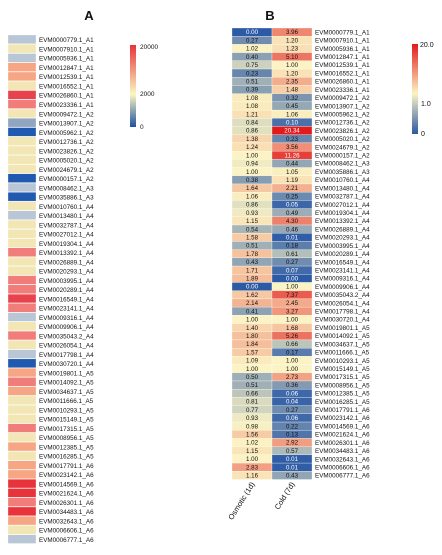  What do you see at coordinates (342, 262) in the screenshot?
I see `panel-b-gene-label: EVM0016549.1_A4` at bounding box center [342, 262].